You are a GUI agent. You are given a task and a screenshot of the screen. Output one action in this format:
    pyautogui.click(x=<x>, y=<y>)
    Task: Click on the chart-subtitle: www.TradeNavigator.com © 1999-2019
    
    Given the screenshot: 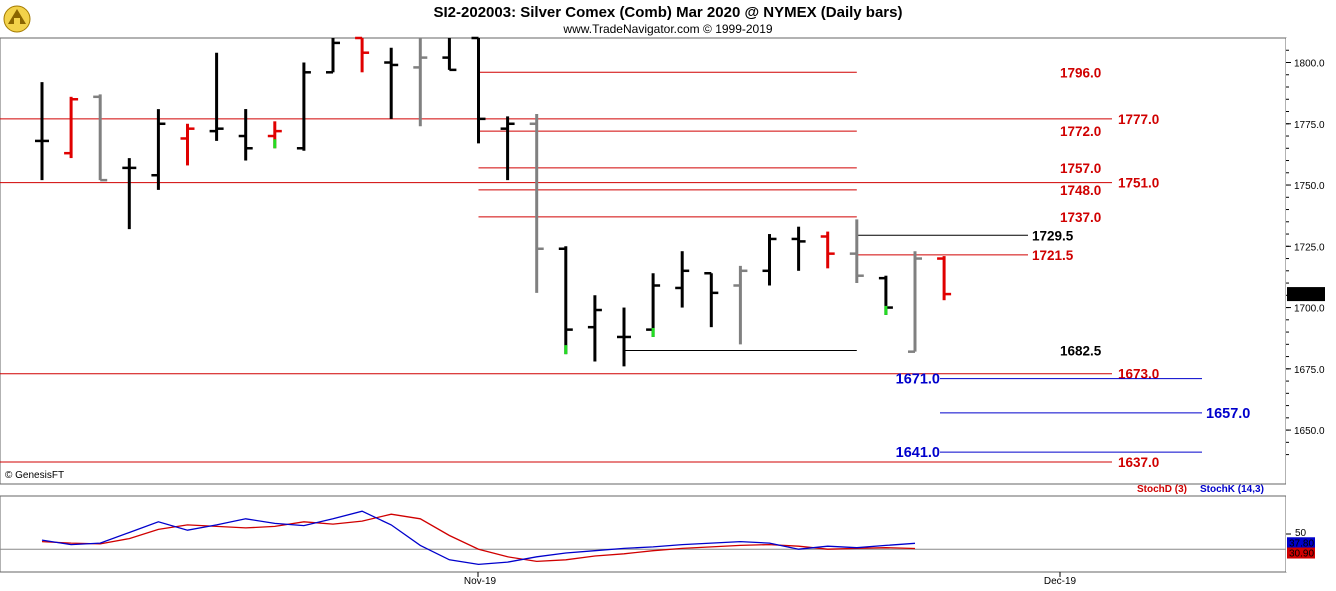 What is the action you would take?
    pyautogui.click(x=667, y=29)
    